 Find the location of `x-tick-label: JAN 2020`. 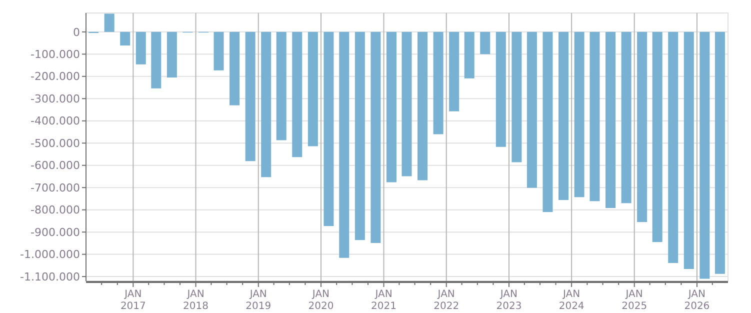

x-tick-label: JAN 2020 is located at coordinates (321, 300).